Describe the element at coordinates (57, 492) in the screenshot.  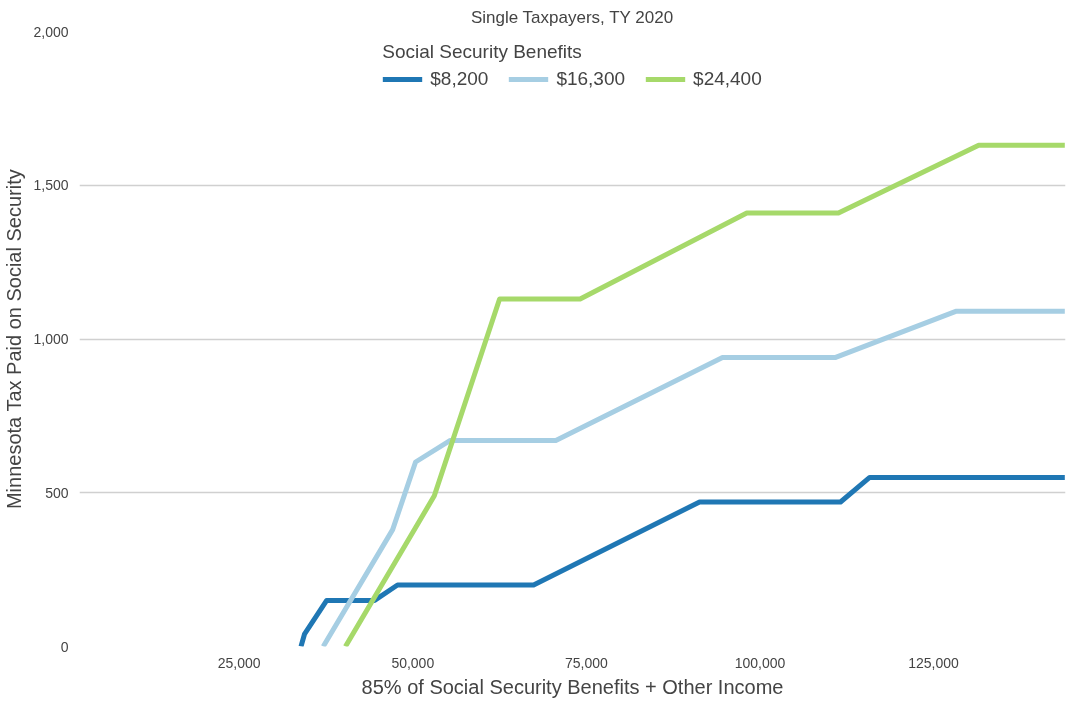
I see `y-tick-label: 500` at that location.